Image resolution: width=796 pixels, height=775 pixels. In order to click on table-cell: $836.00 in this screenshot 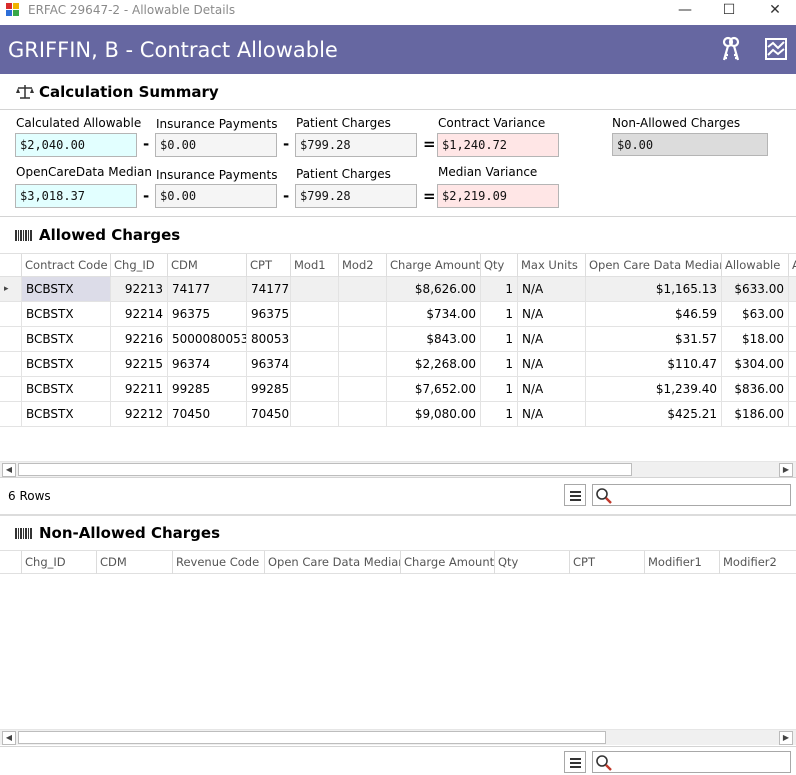, I will do `click(755, 389)`.